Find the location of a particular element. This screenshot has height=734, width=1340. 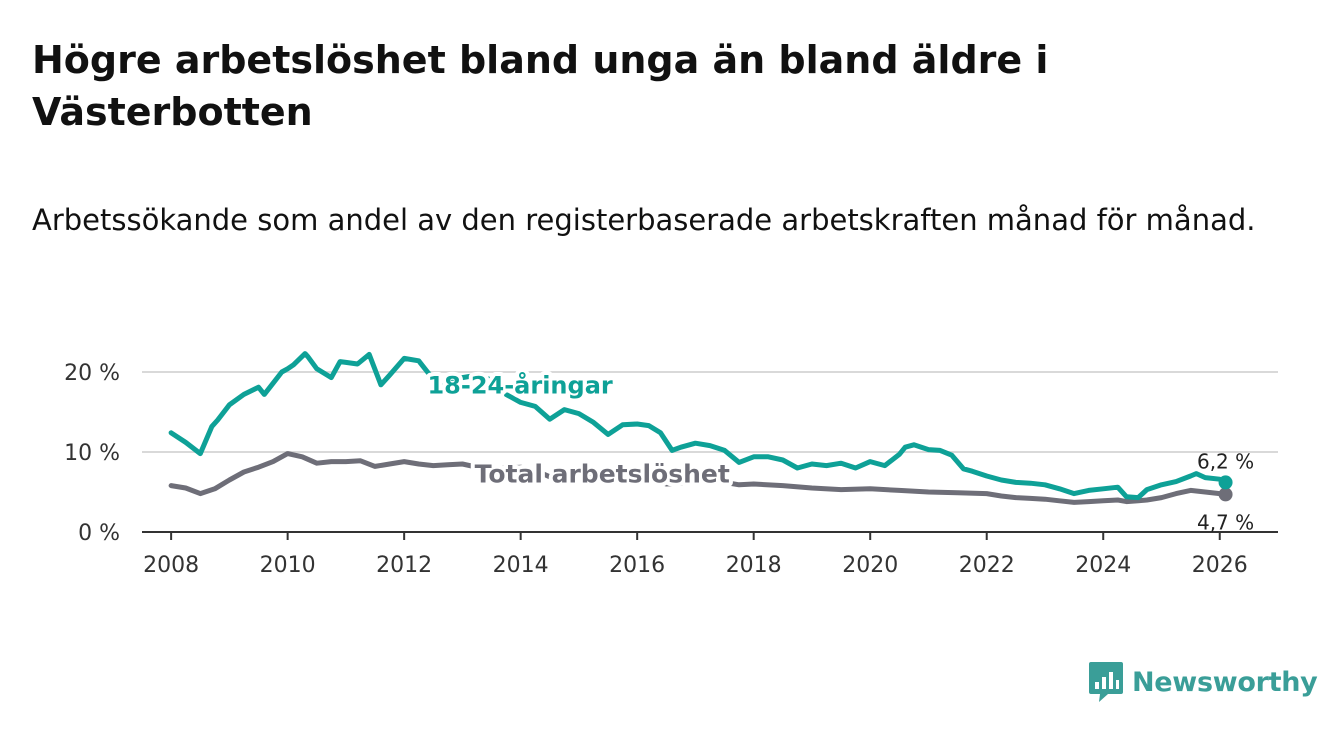

series-label-total: Total arbetslöshet is located at coordinates (602, 473).